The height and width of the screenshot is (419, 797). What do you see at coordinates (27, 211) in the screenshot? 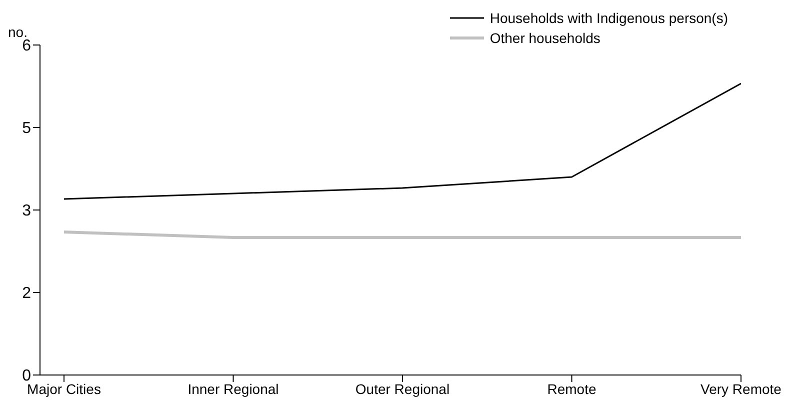
I see `y-tick-label: 3` at bounding box center [27, 211].